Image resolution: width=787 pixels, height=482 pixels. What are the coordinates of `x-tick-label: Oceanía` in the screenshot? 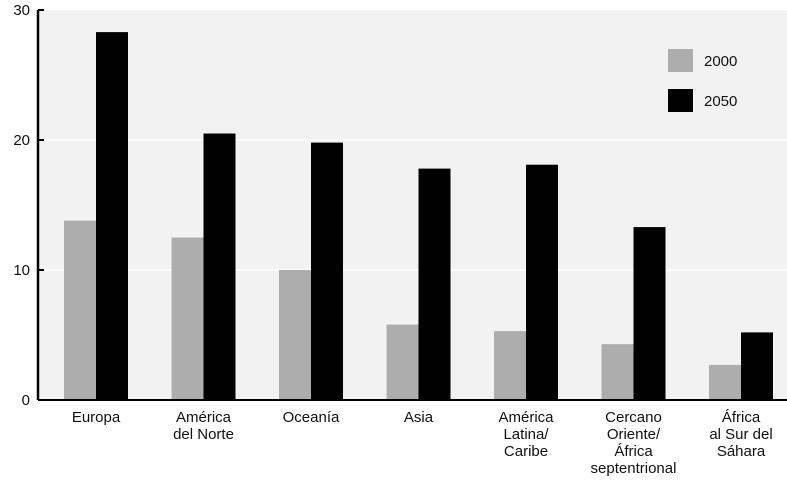 It's located at (311, 417).